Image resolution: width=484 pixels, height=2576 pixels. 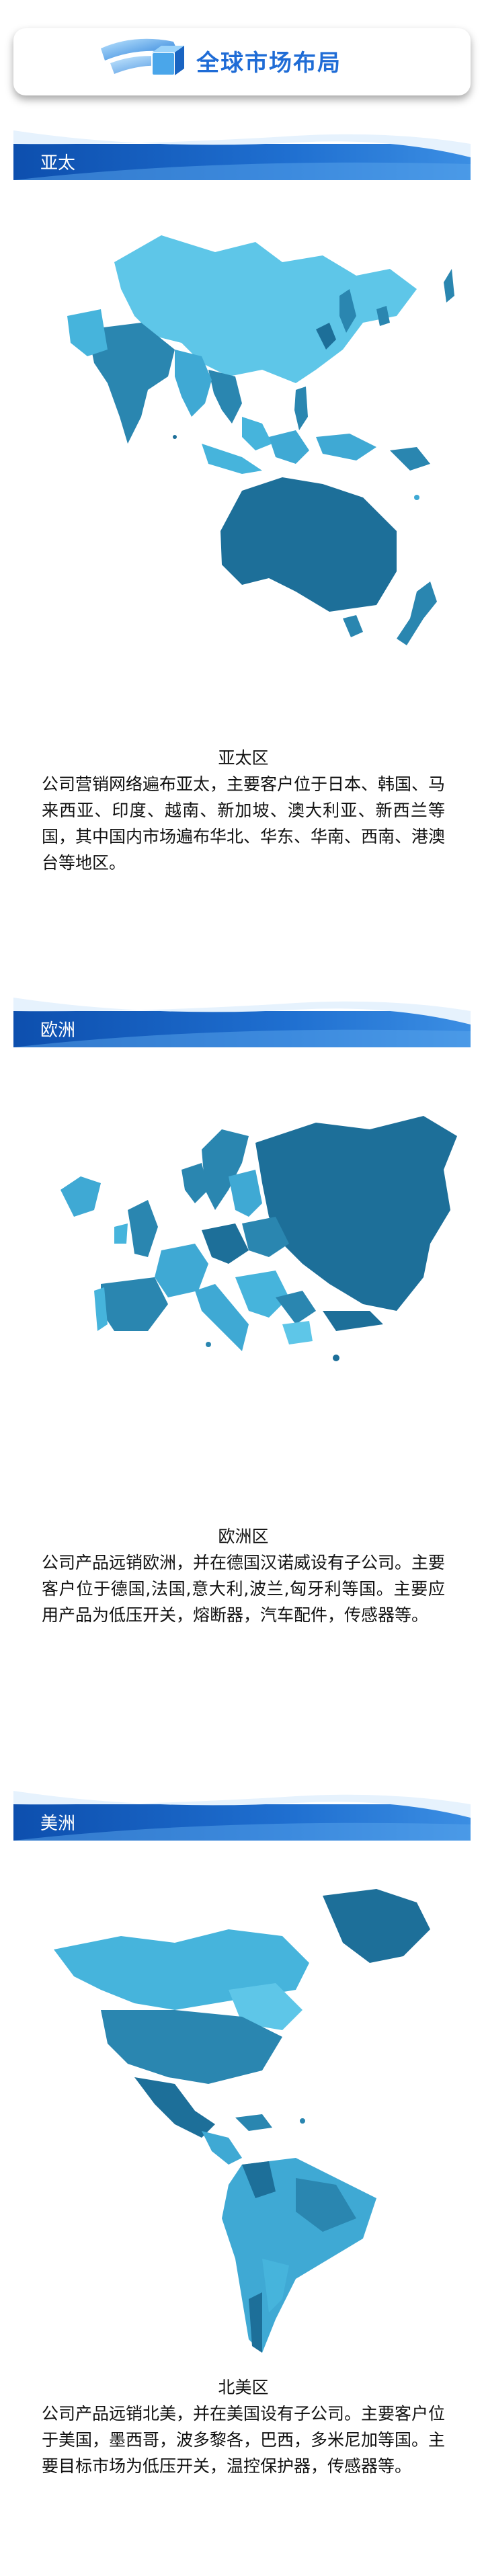 What do you see at coordinates (242, 1022) in the screenshot?
I see `section-banner-europe: 欧洲` at bounding box center [242, 1022].